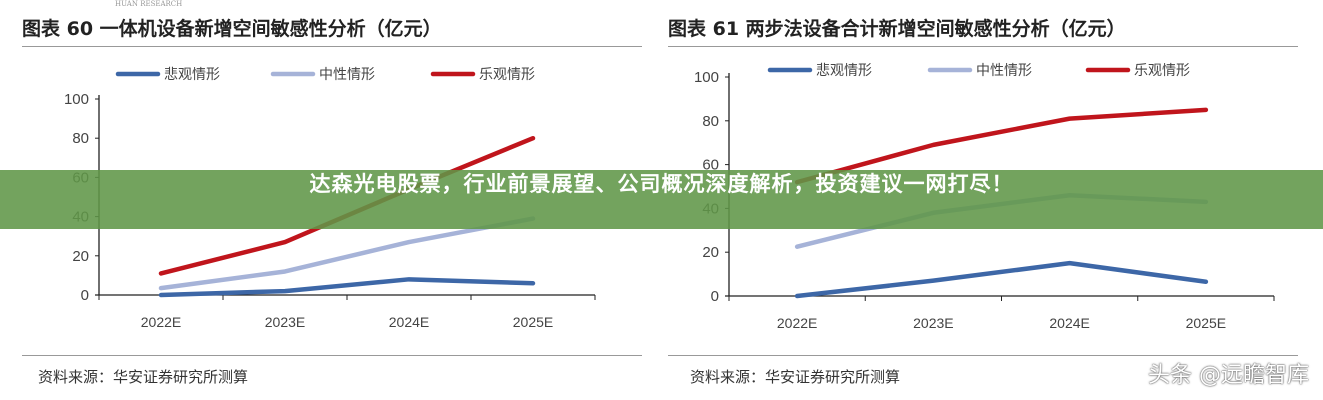  I want to click on header-faint-text: HUAN RESEARCH, so click(149, 4).